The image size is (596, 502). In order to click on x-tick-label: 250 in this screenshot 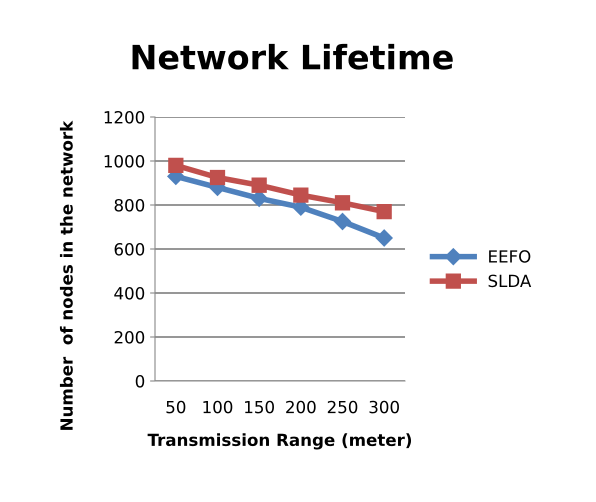, I will do `click(343, 407)`.